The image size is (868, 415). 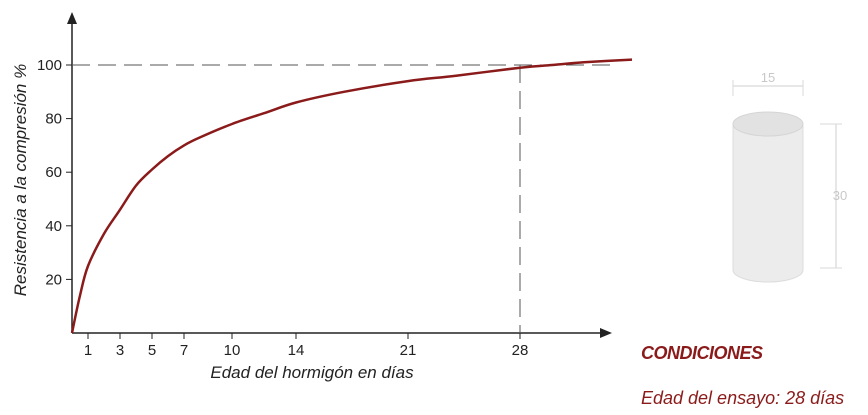 What do you see at coordinates (49, 65) in the screenshot?
I see `y-tick-label: 100` at bounding box center [49, 65].